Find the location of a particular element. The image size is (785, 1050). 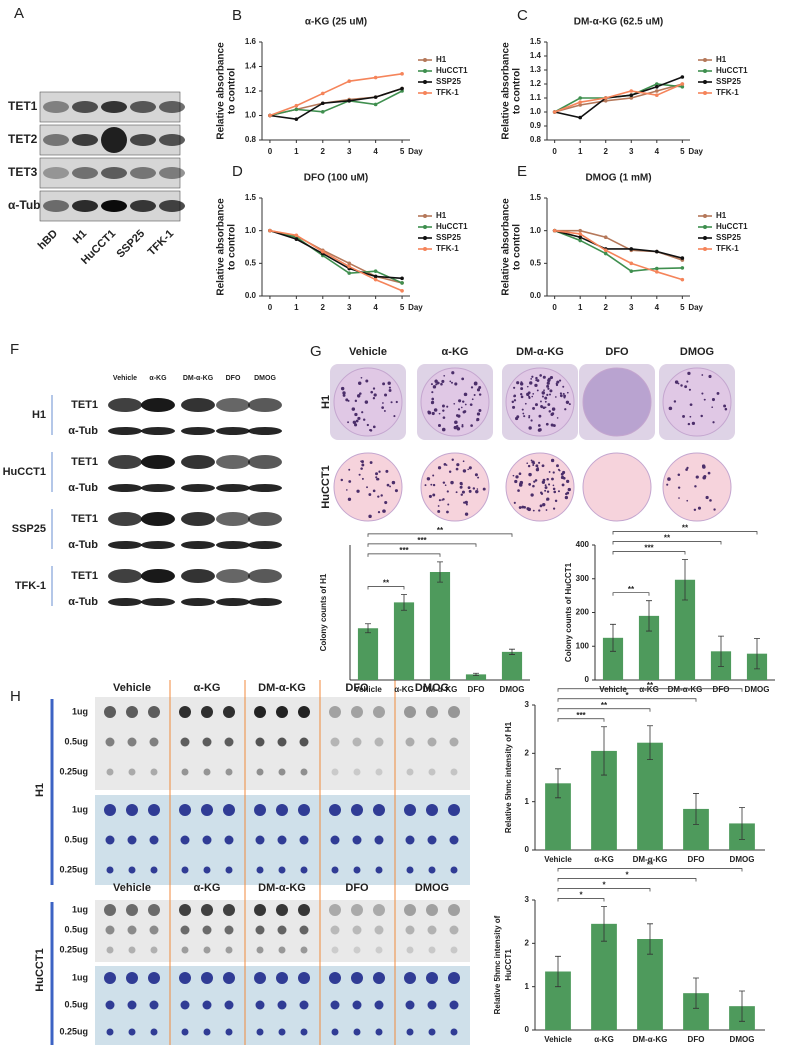

legend-label: HuCCT1 is located at coordinates (732, 70).